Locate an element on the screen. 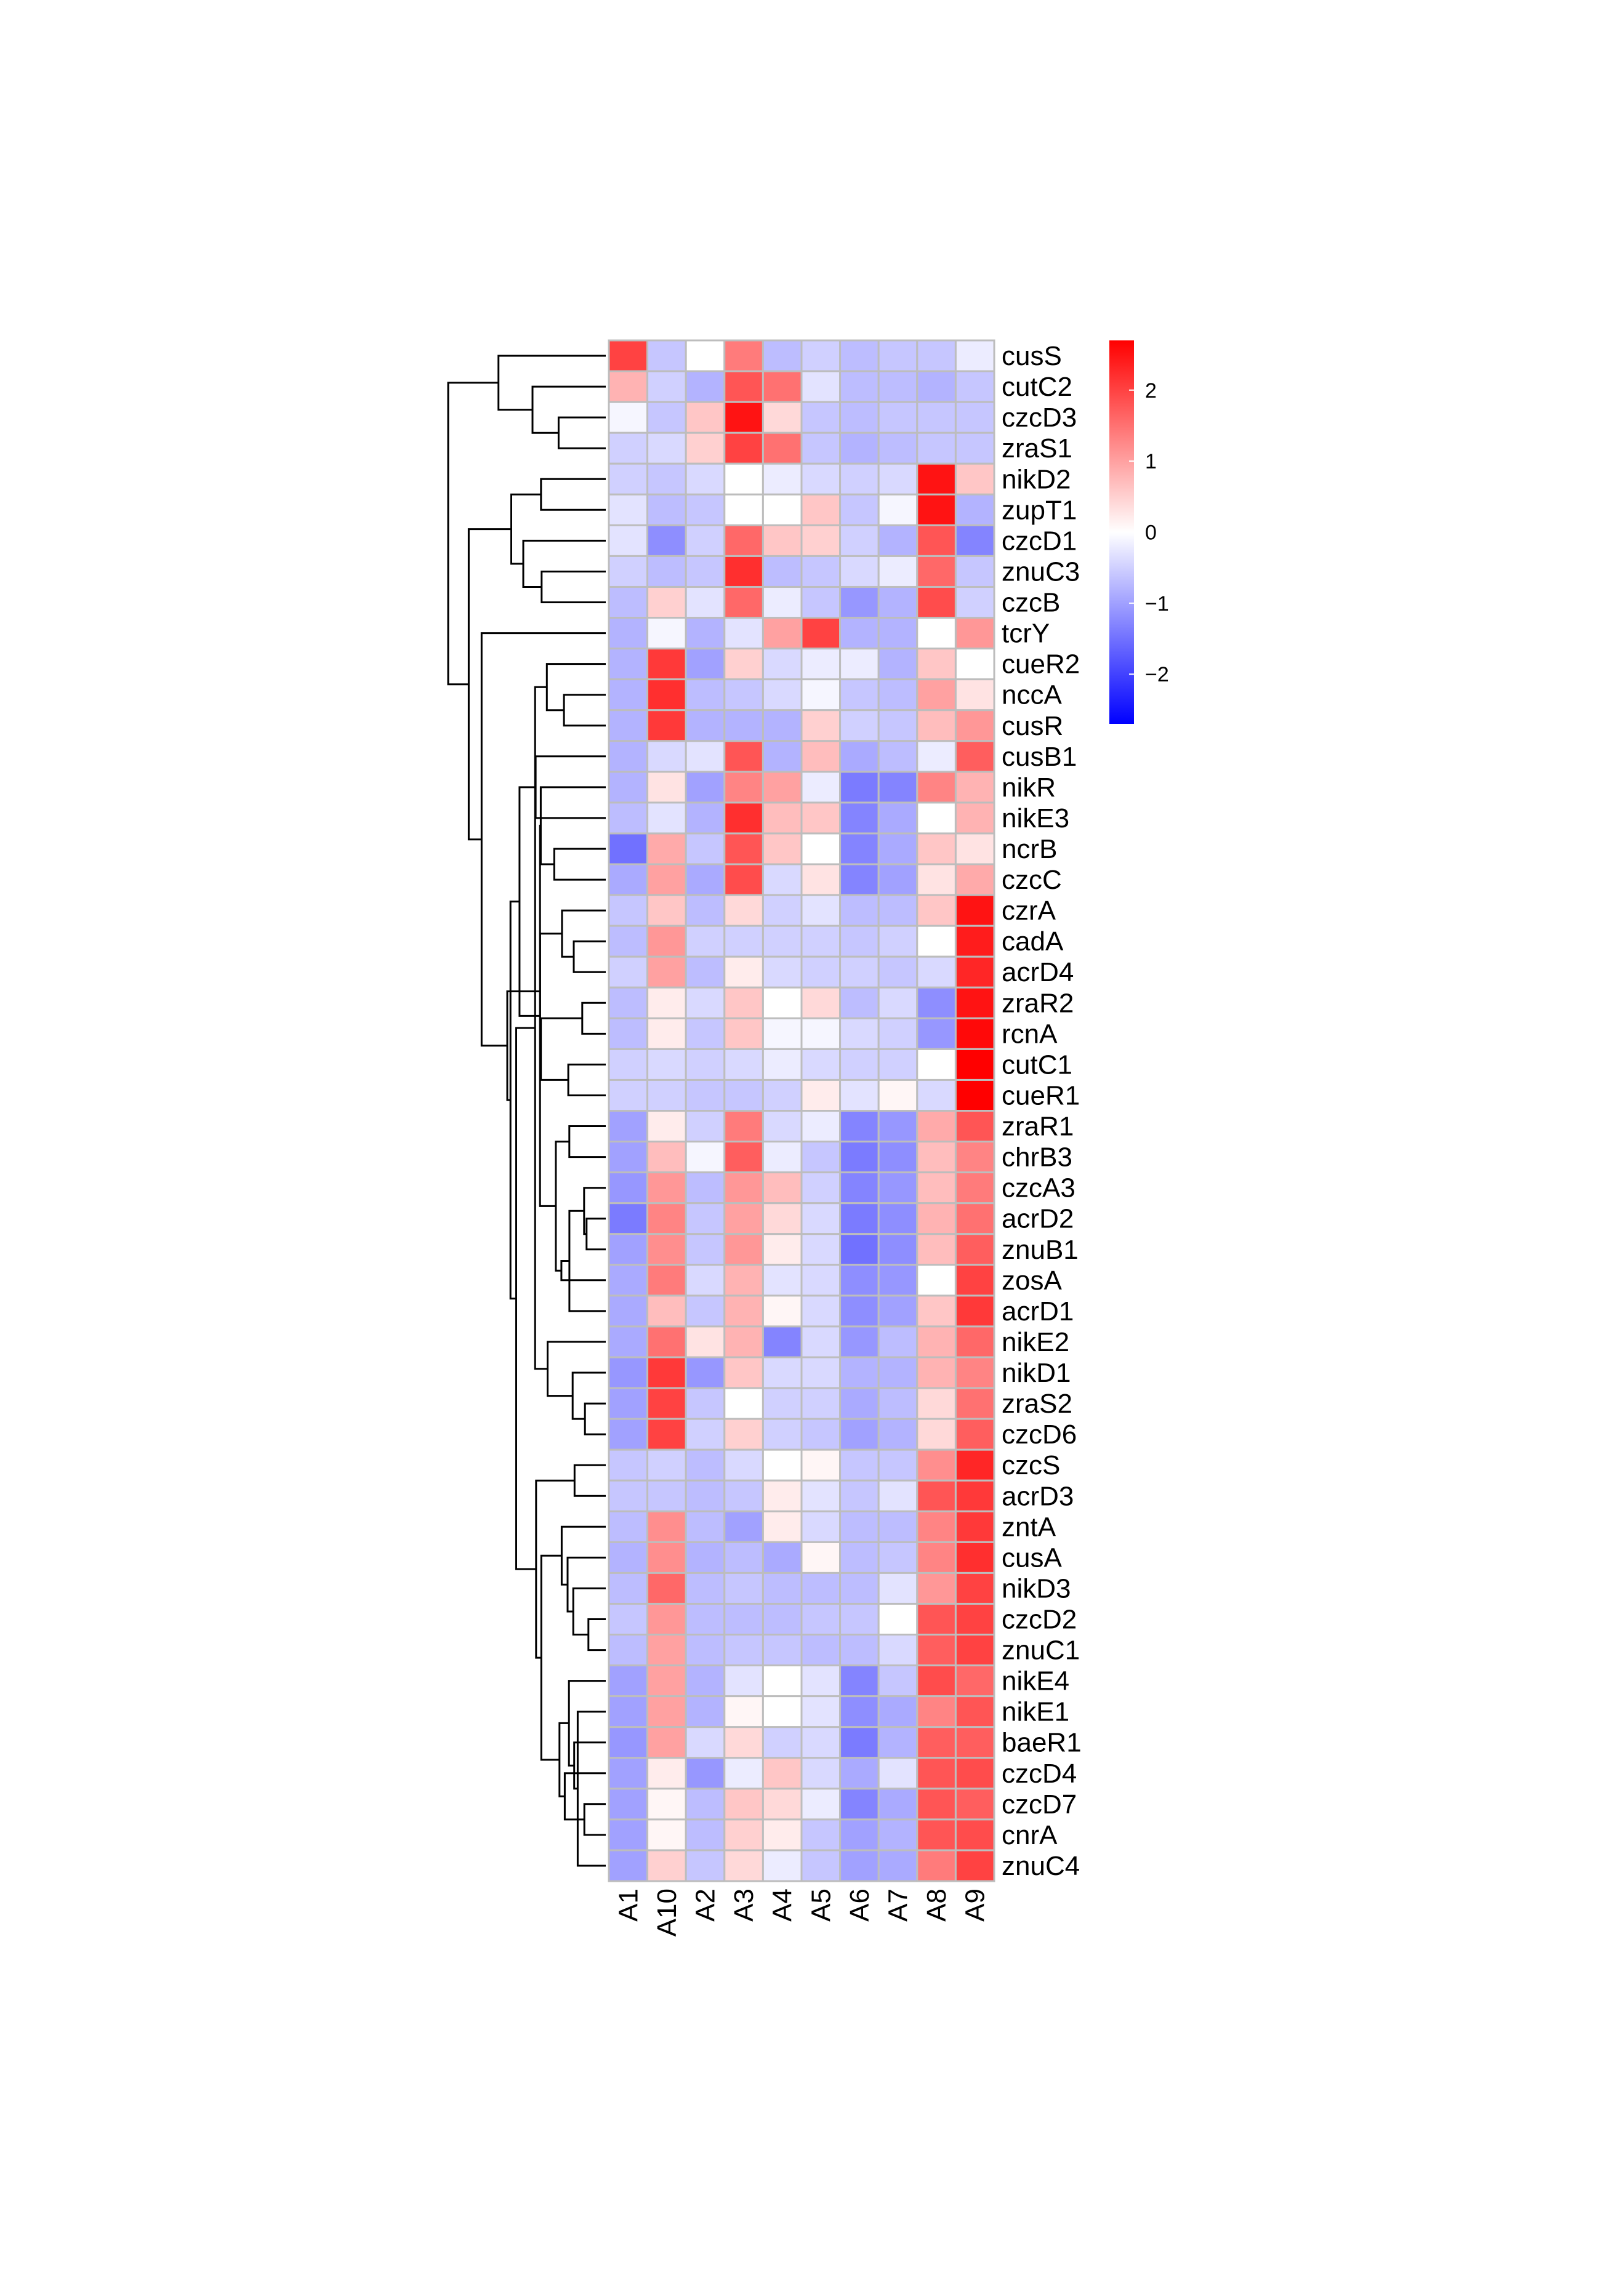 This screenshot has width=1624, height=2288. row-label: nikR is located at coordinates (1029, 788).